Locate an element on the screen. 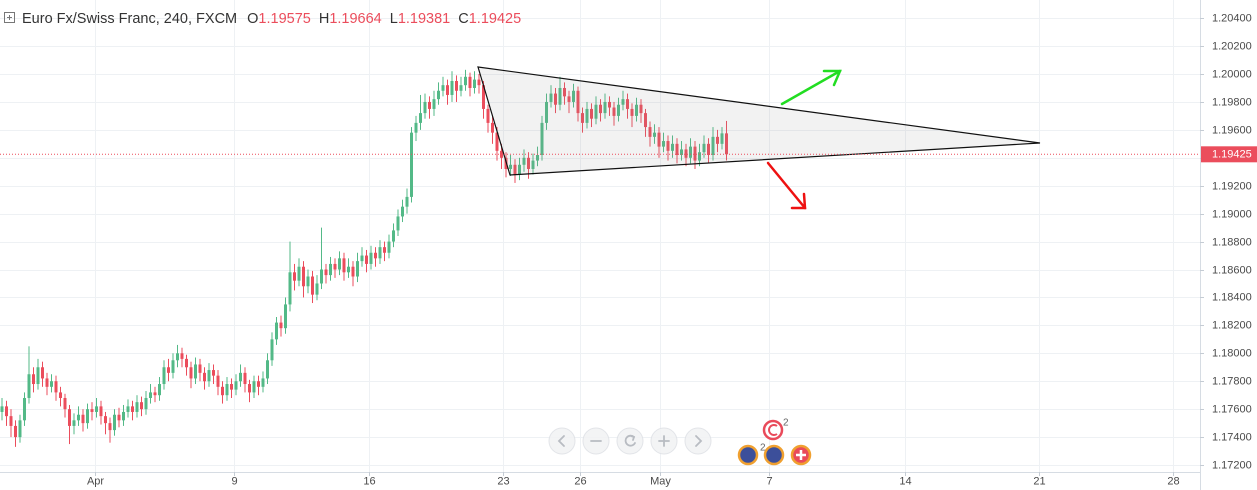 The width and height of the screenshot is (1257, 490). x-tick-label: 14 is located at coordinates (905, 481).